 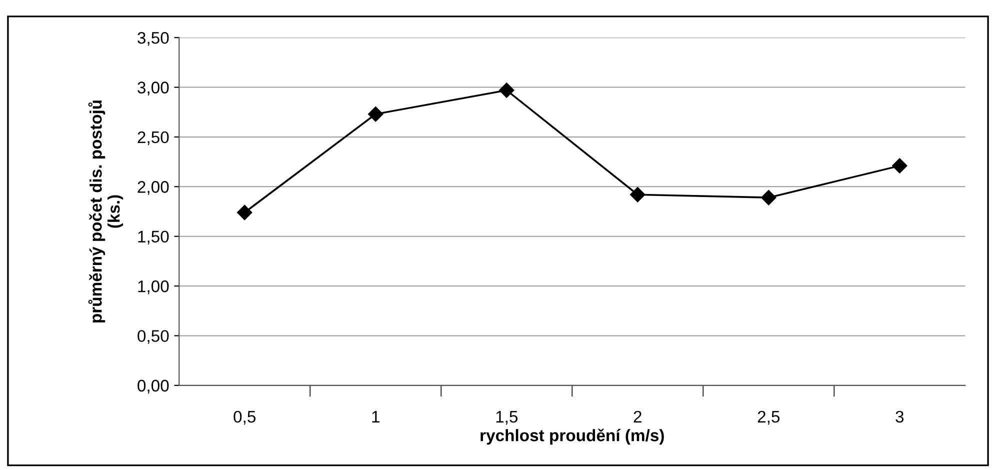 I want to click on y-tick-label: 2,50, so click(x=153, y=138).